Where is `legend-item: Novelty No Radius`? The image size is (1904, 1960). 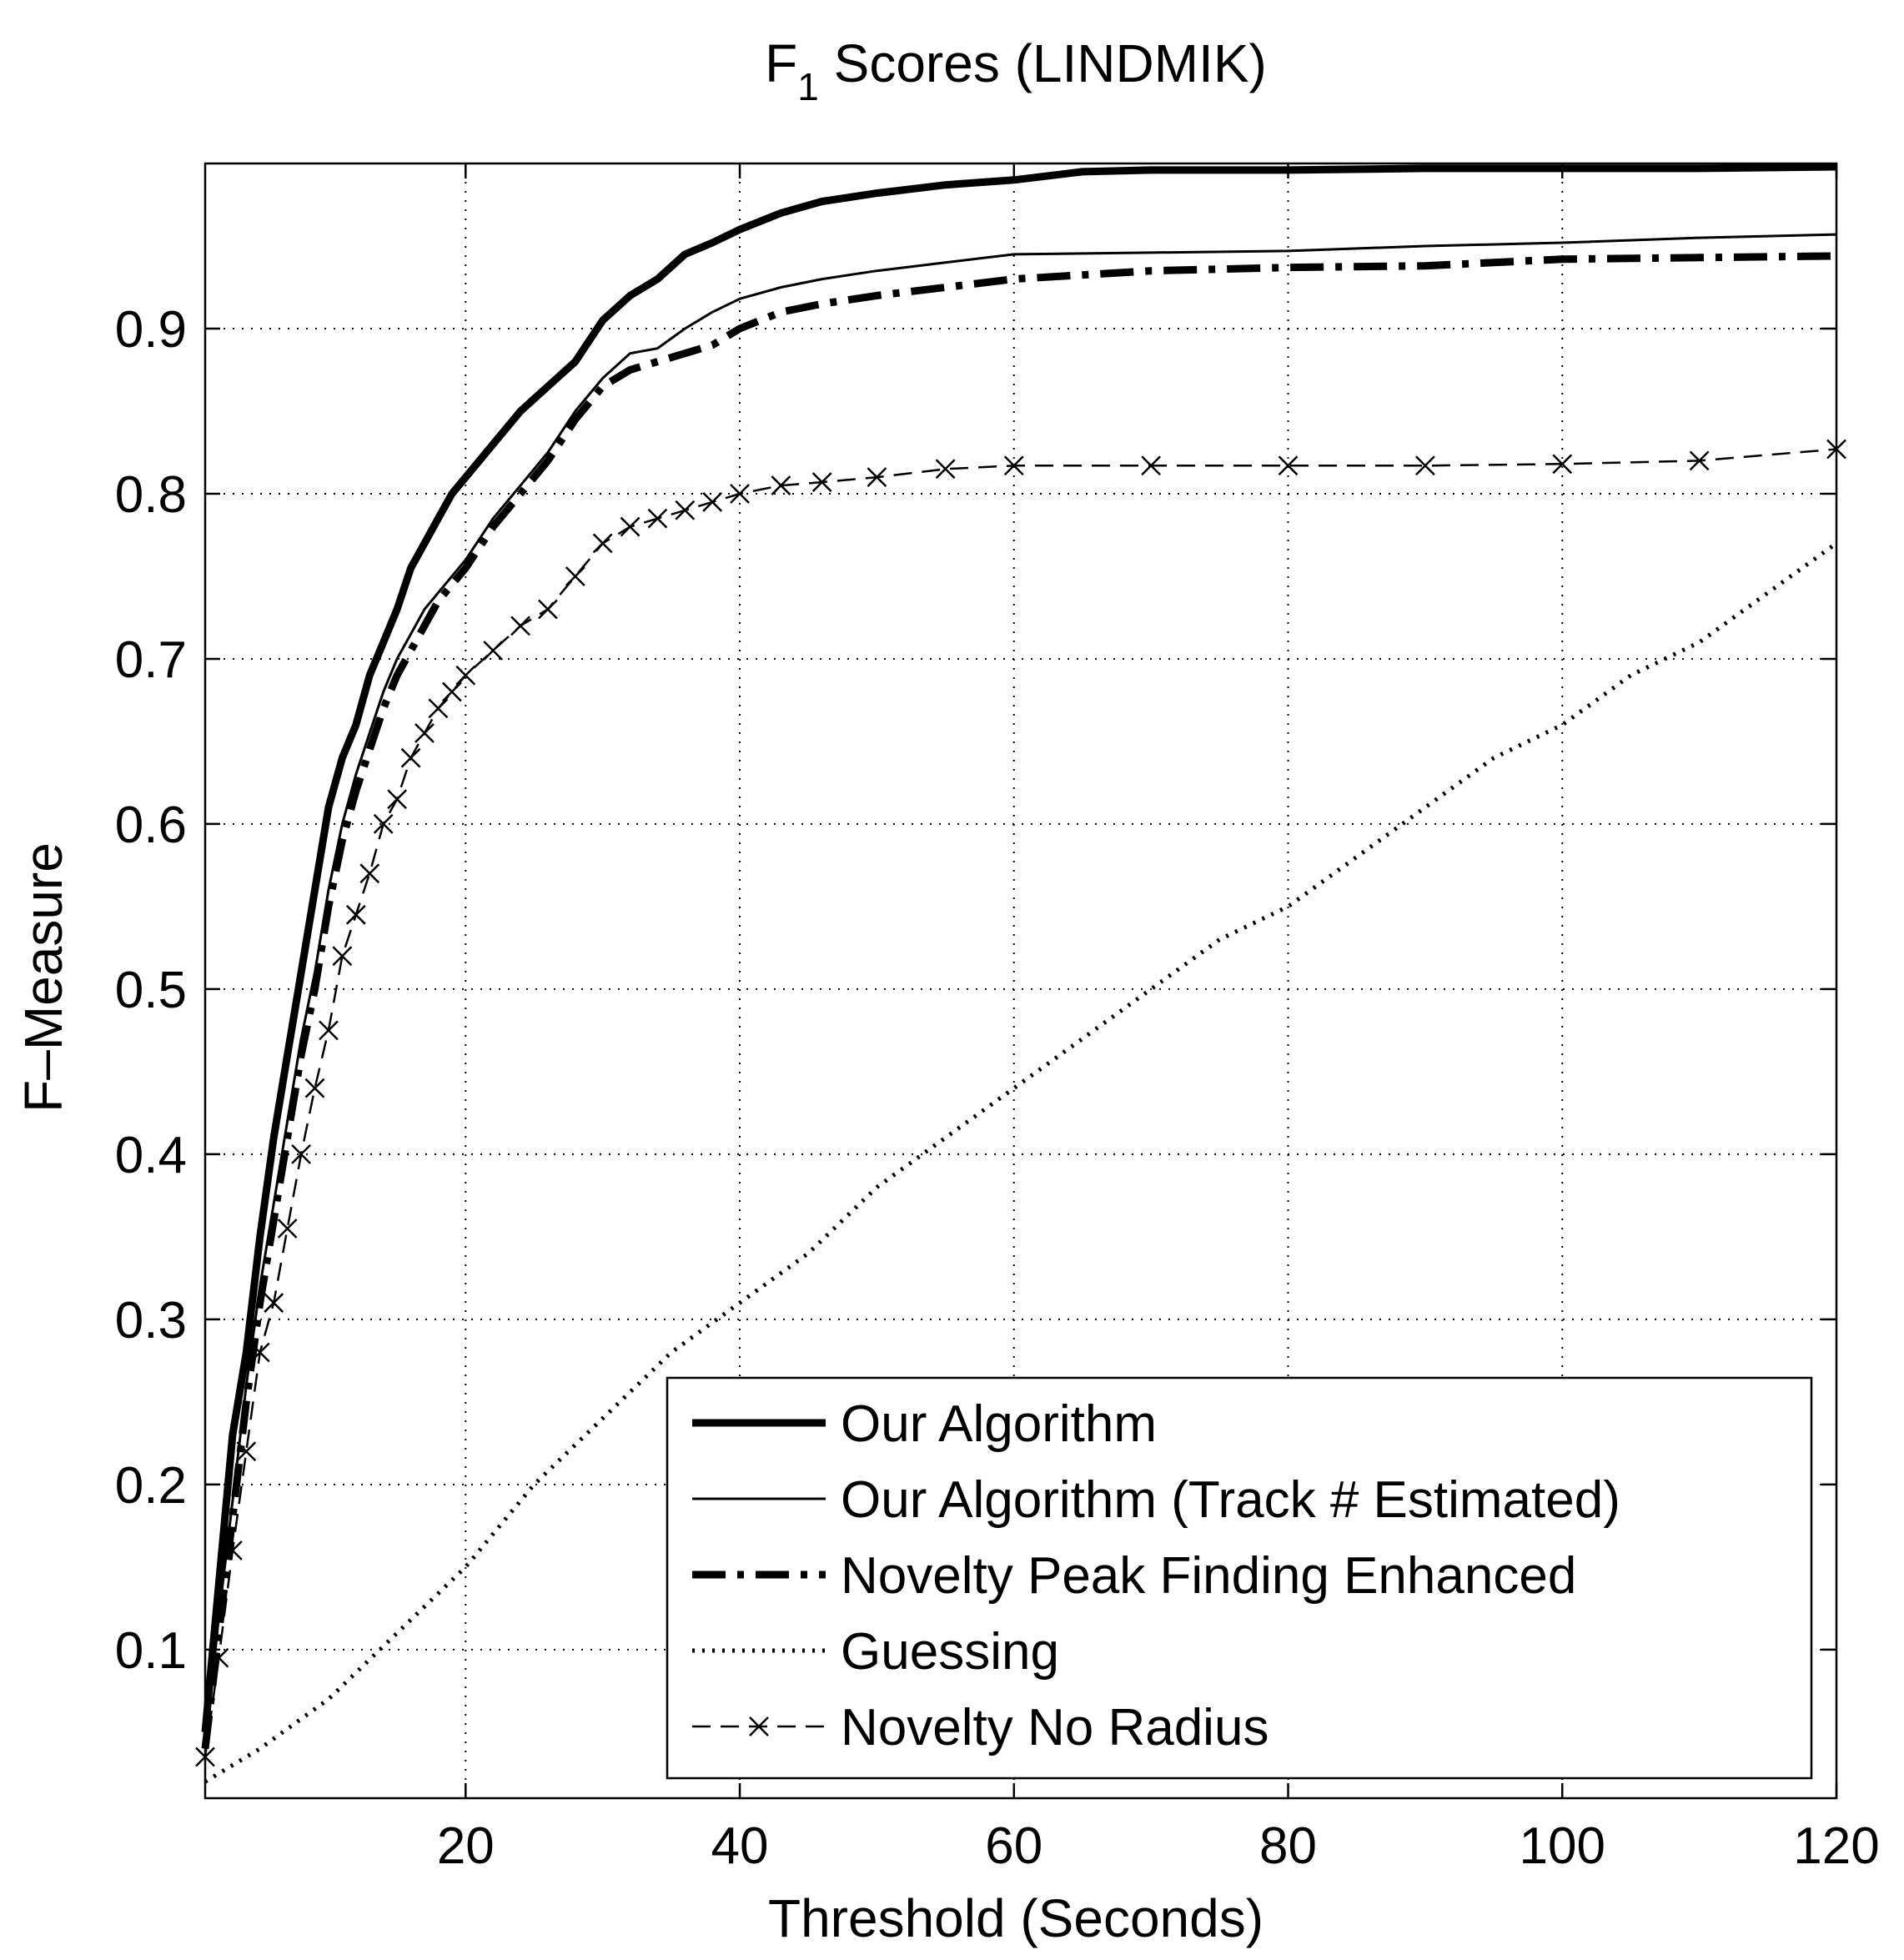 legend-item: Novelty No Radius is located at coordinates (980, 1728).